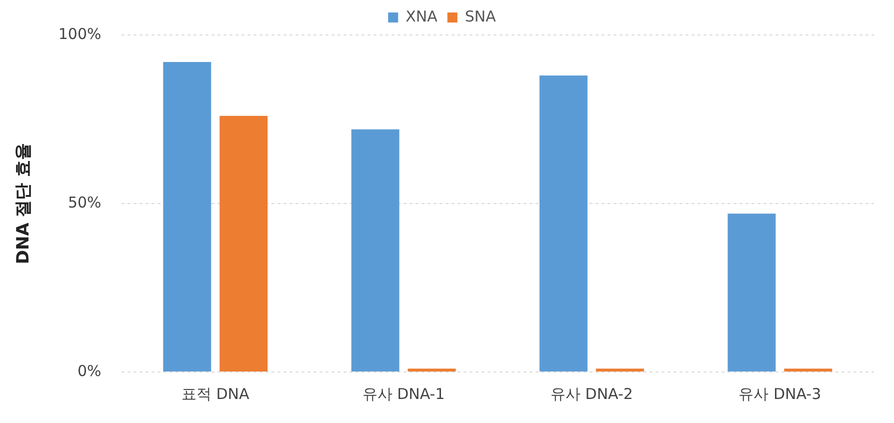  What do you see at coordinates (24, 203) in the screenshot?
I see `y-axis-title: DNA 절단 효율` at bounding box center [24, 203].